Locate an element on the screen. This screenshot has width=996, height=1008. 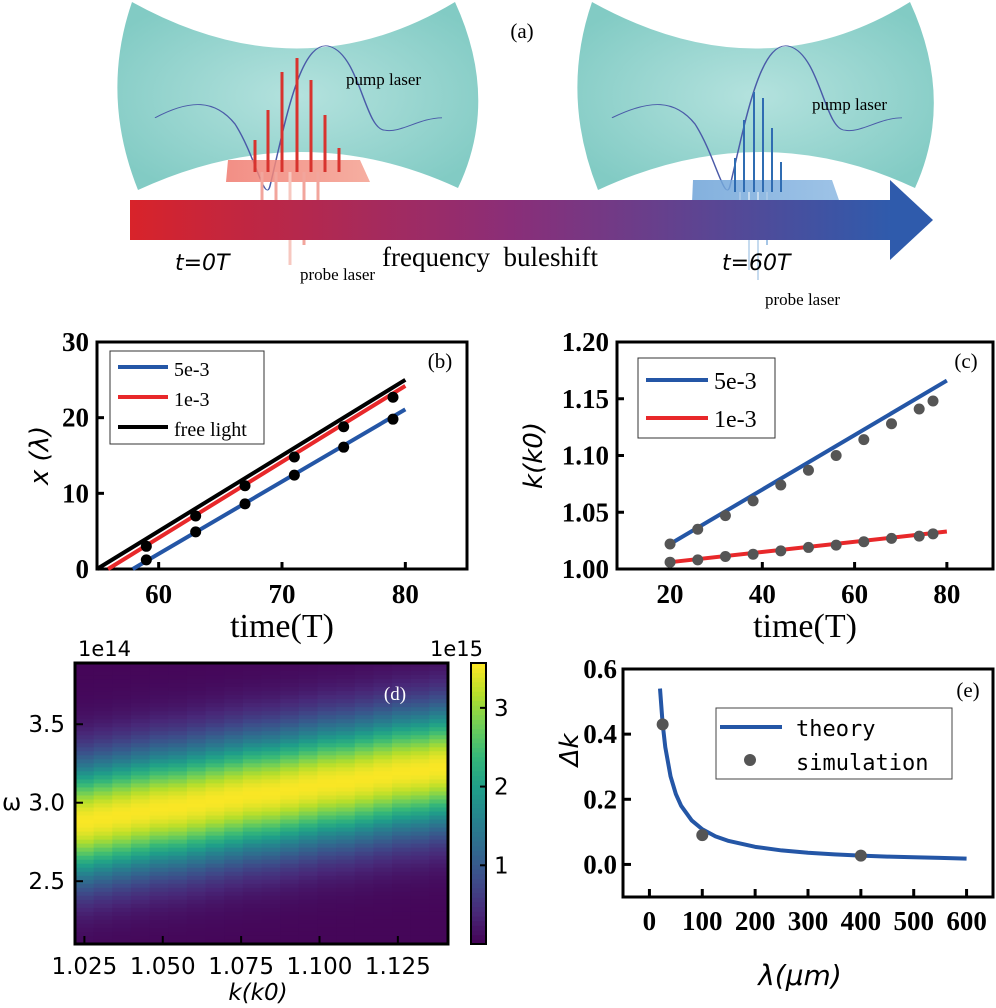
x-tick-label: 80 is located at coordinates (405, 594).